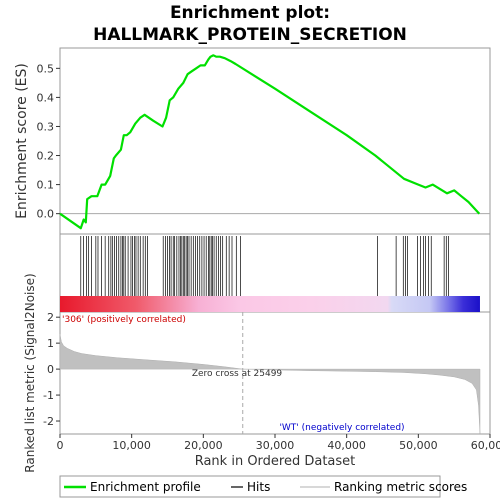 The height and width of the screenshot is (500, 500). What do you see at coordinates (485, 445) in the screenshot?
I see `x-tick-label: 60,000` at bounding box center [485, 445].